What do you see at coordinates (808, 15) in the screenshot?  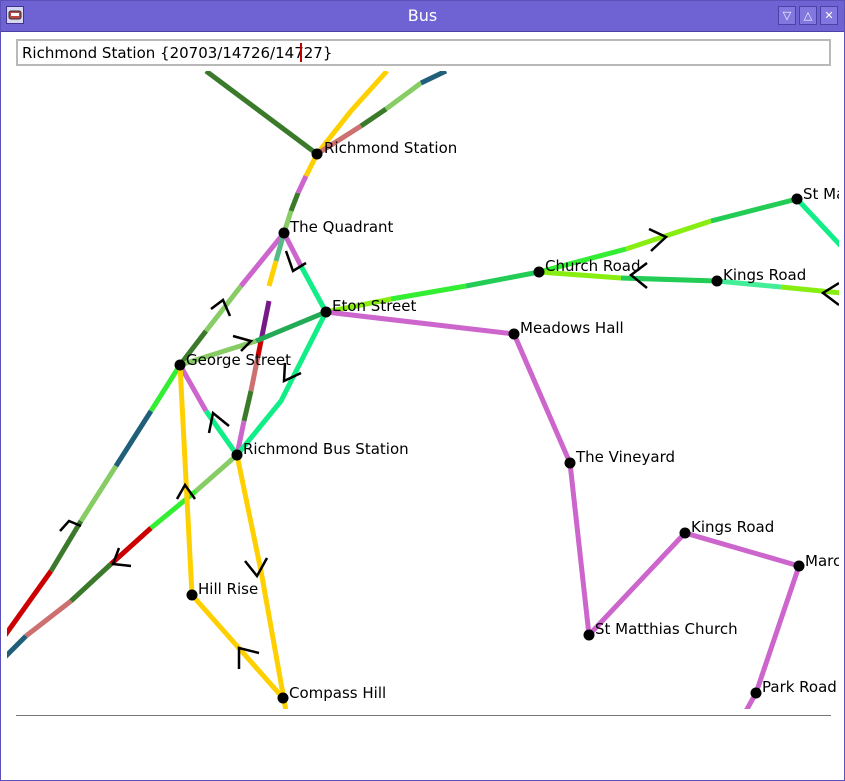 I see `maximize-icon: △` at bounding box center [808, 15].